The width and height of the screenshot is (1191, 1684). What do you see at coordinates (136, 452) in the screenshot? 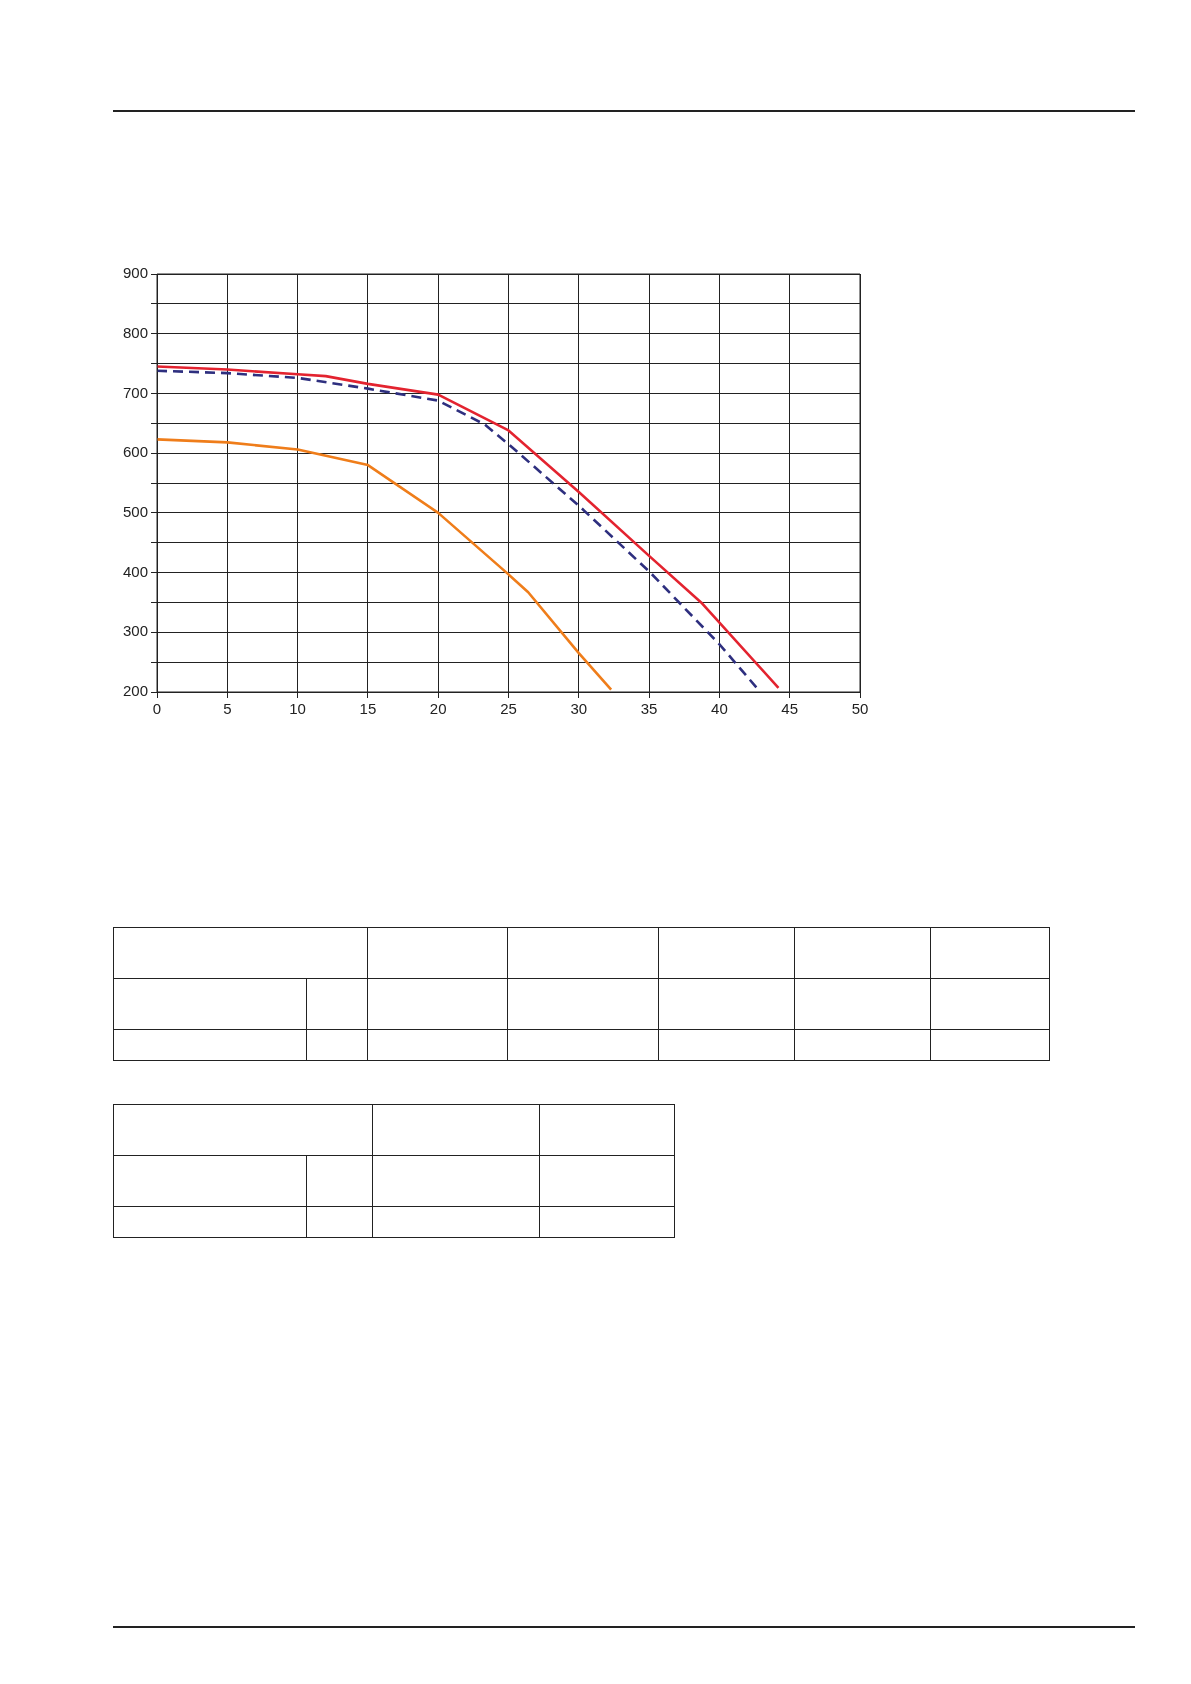
I see `y-tick-label: 600` at bounding box center [136, 452].